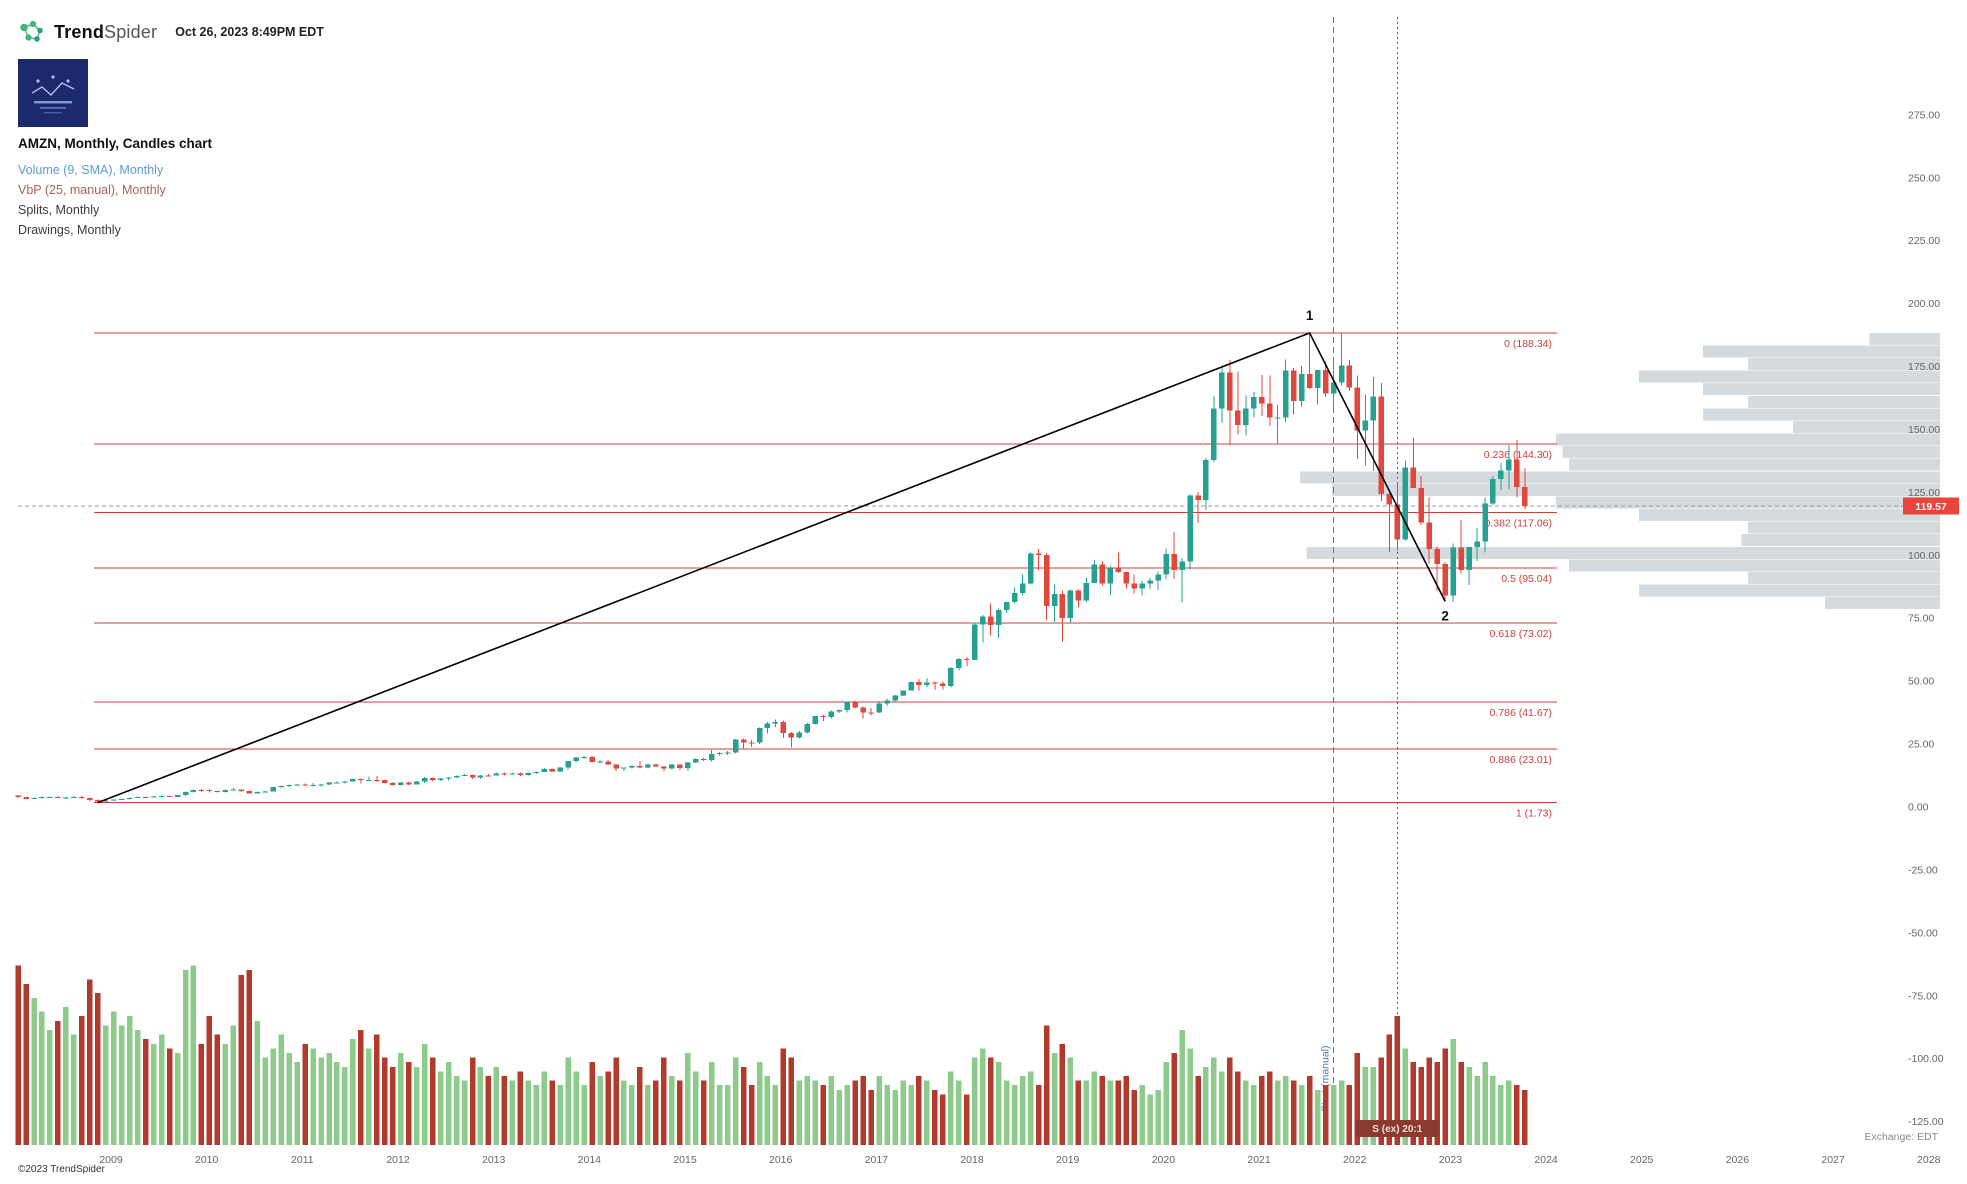 The height and width of the screenshot is (1184, 1967). Describe the element at coordinates (1926, 1122) in the screenshot. I see `svg-text: -125.00` at that location.